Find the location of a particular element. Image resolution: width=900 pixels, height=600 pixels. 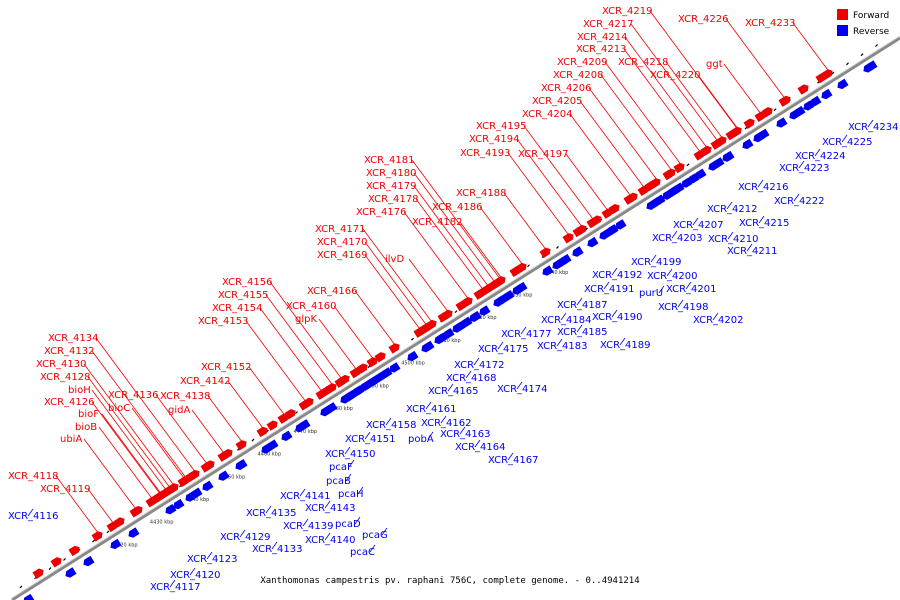

gene-label-xcr_4233: XCR_4233 is located at coordinates (770, 23).